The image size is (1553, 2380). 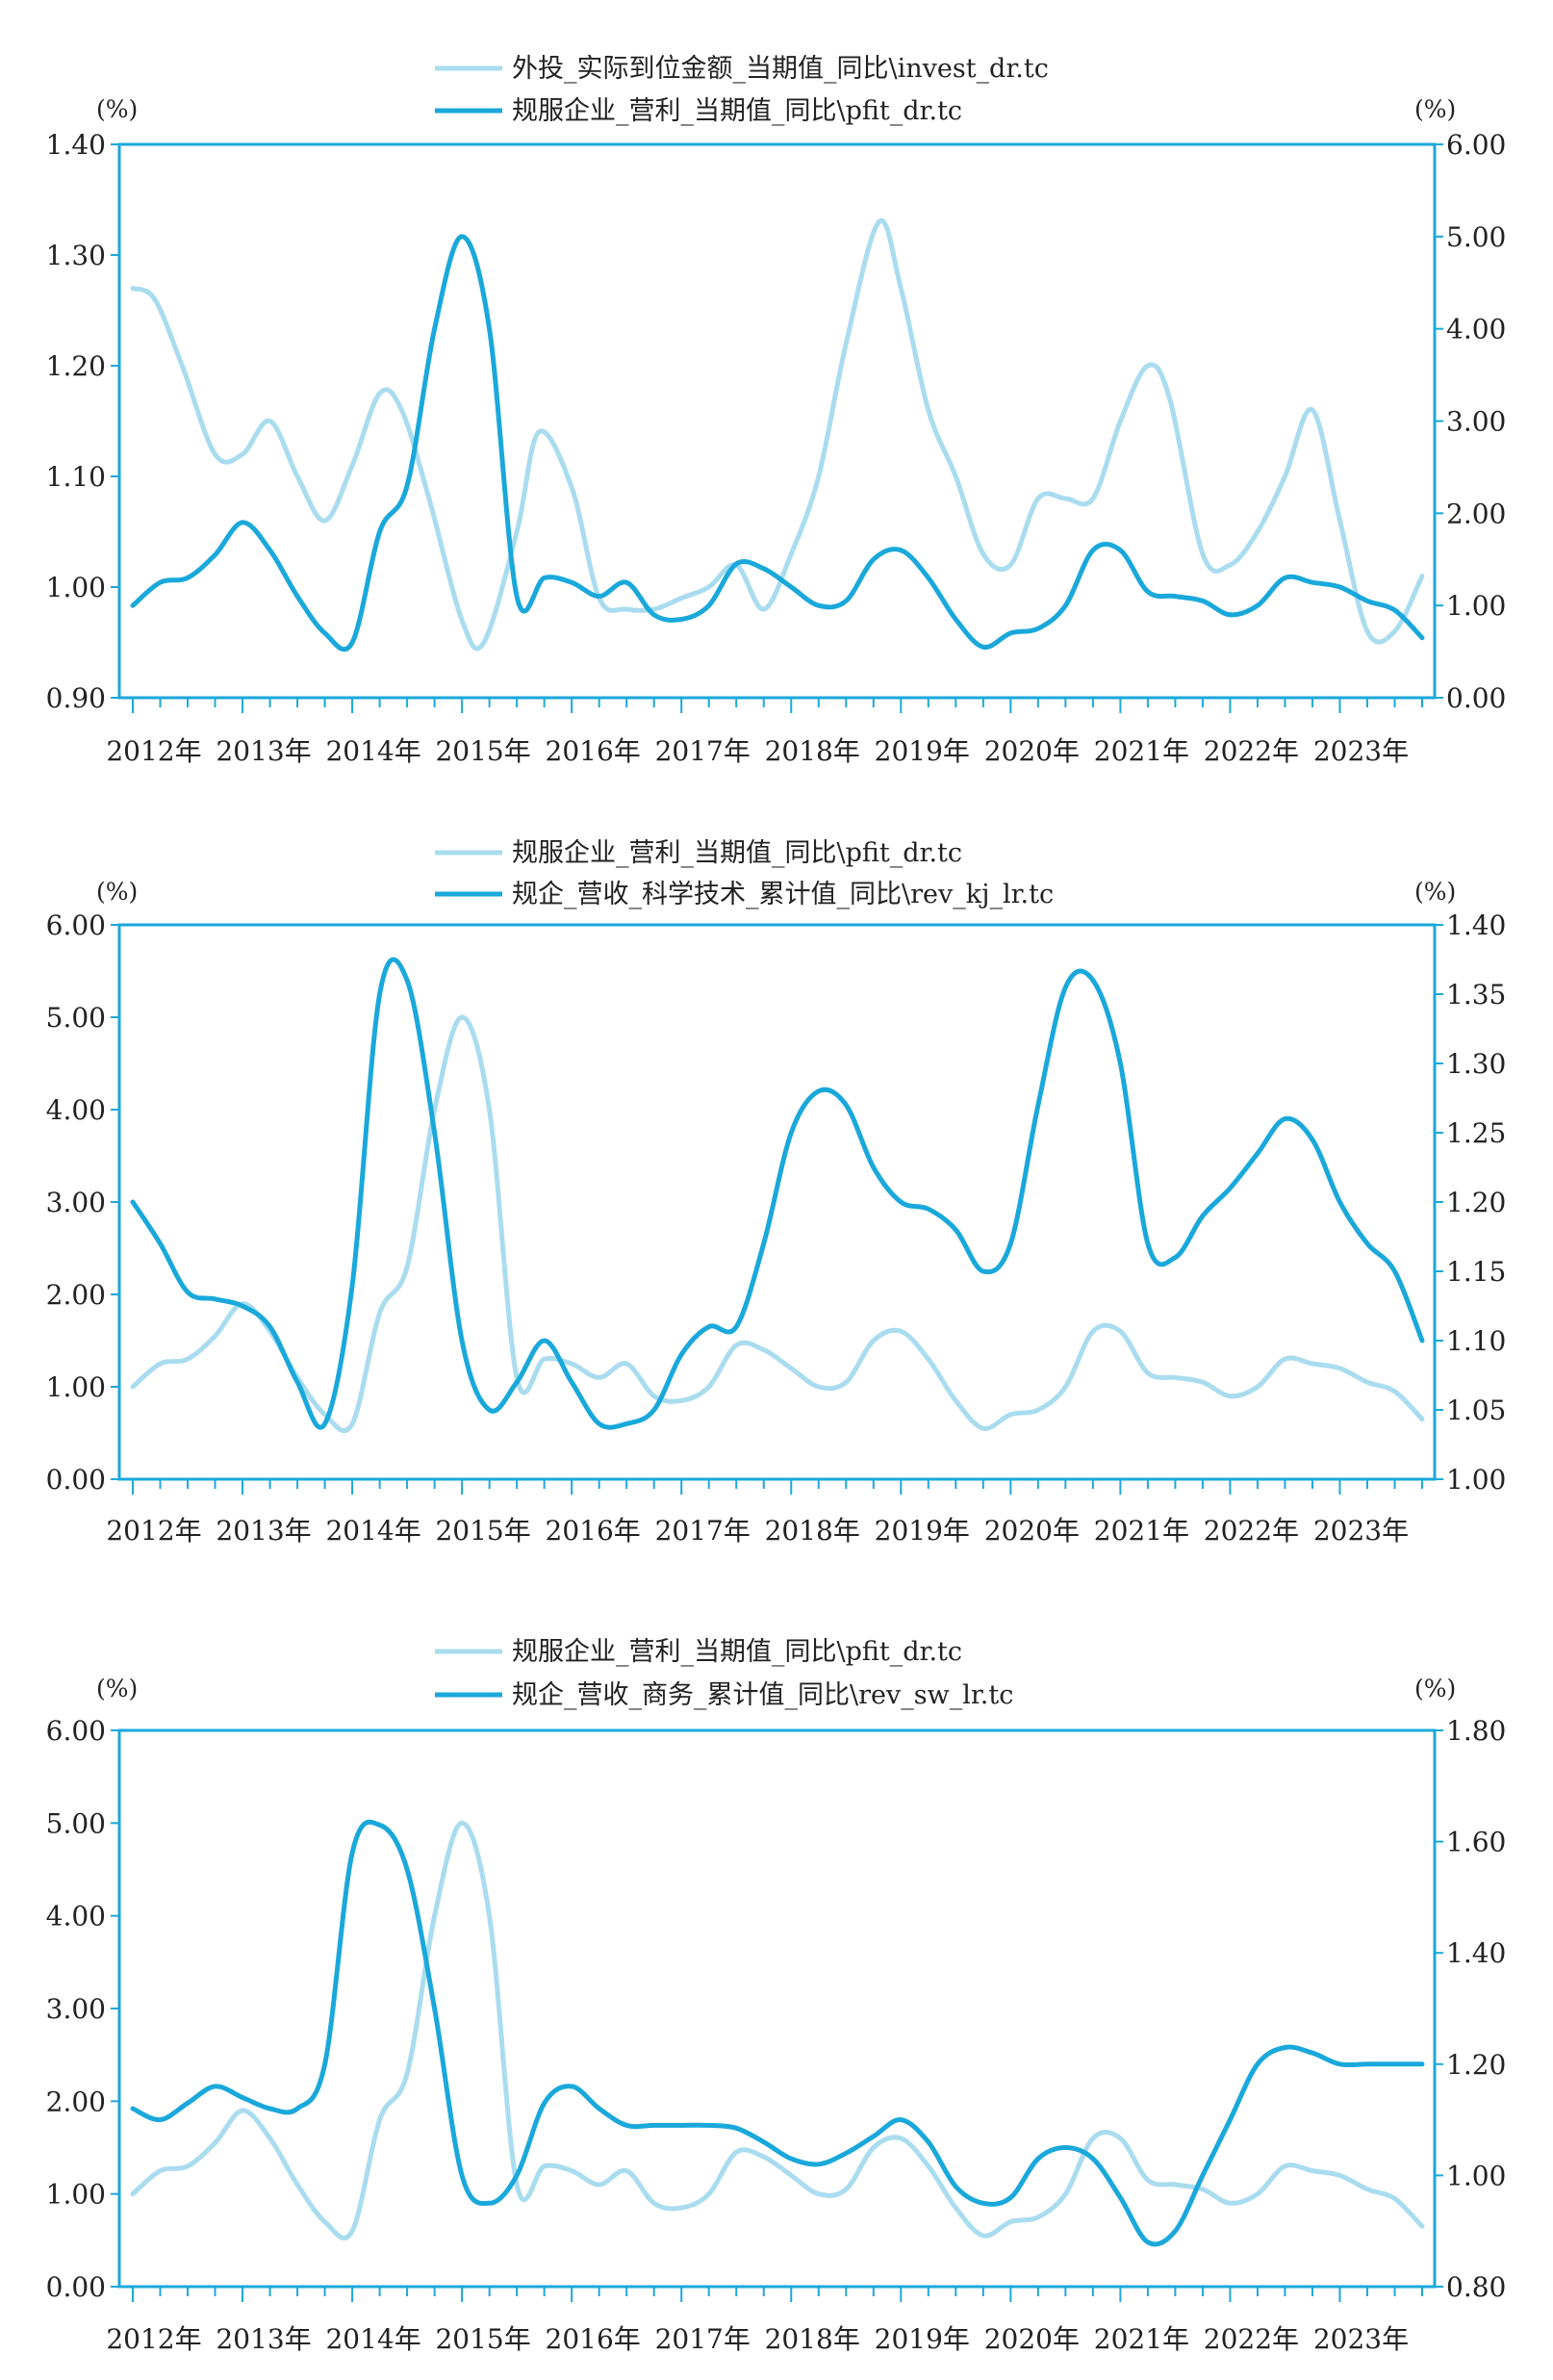 What do you see at coordinates (76, 1202) in the screenshot?
I see `chart-2-left-tick-label: 3.00` at bounding box center [76, 1202].